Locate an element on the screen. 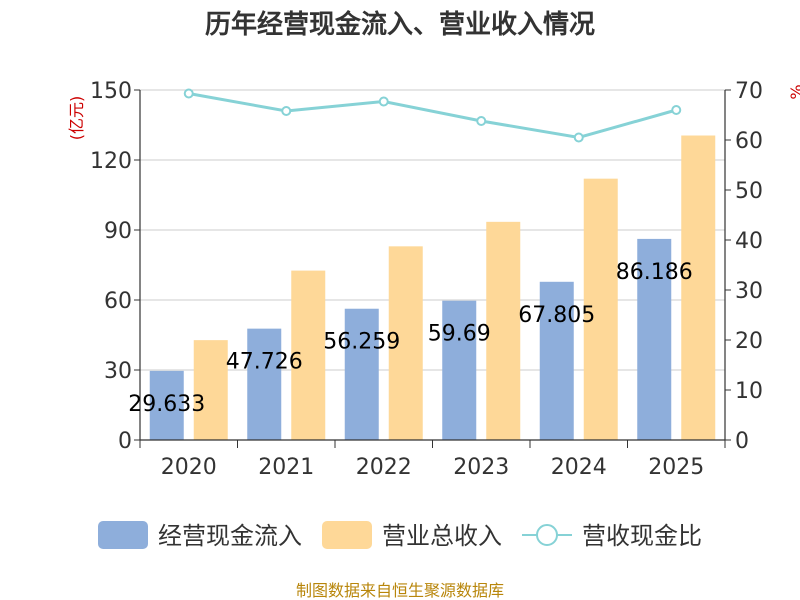 The width and height of the screenshot is (800, 600). data-label: 47.726 is located at coordinates (264, 362).